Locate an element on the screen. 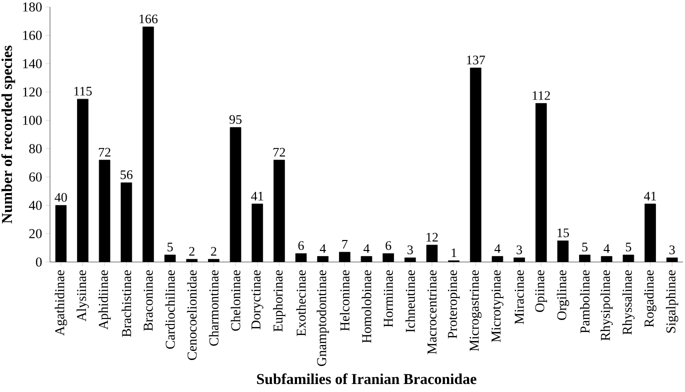 This screenshot has height=392, width=685. x-tick-label: Macrocentrinae is located at coordinates (432, 312).